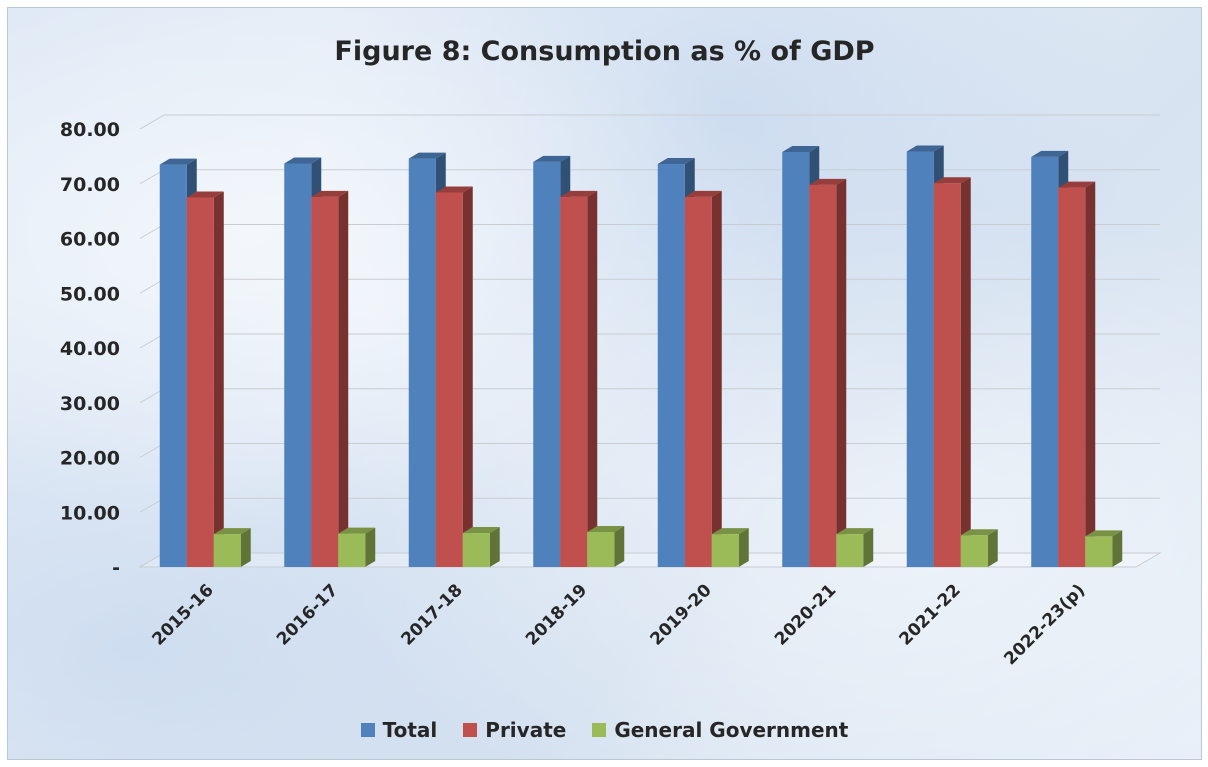 This screenshot has width=1208, height=767. Describe the element at coordinates (526, 730) in the screenshot. I see `legend-label: Private` at that location.